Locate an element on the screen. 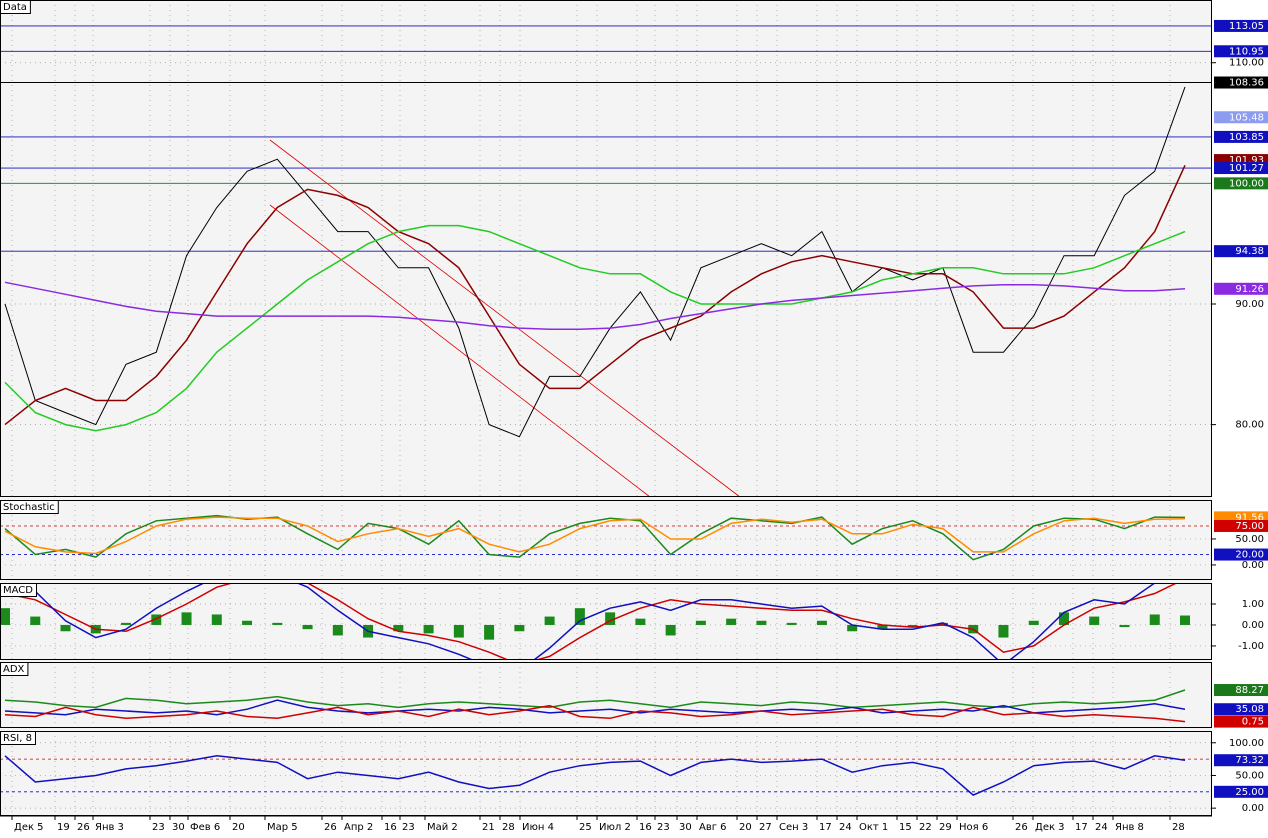 The image size is (1268, 838). price-badge-label: 103.85 is located at coordinates (1246, 137).